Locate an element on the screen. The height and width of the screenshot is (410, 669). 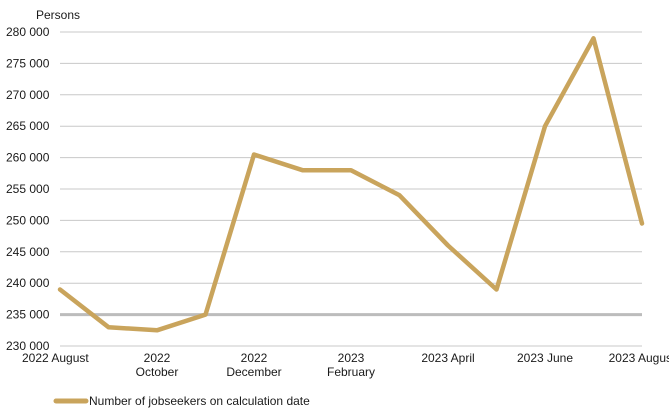
x-tick-label: 2022 August is located at coordinates (55, 358).